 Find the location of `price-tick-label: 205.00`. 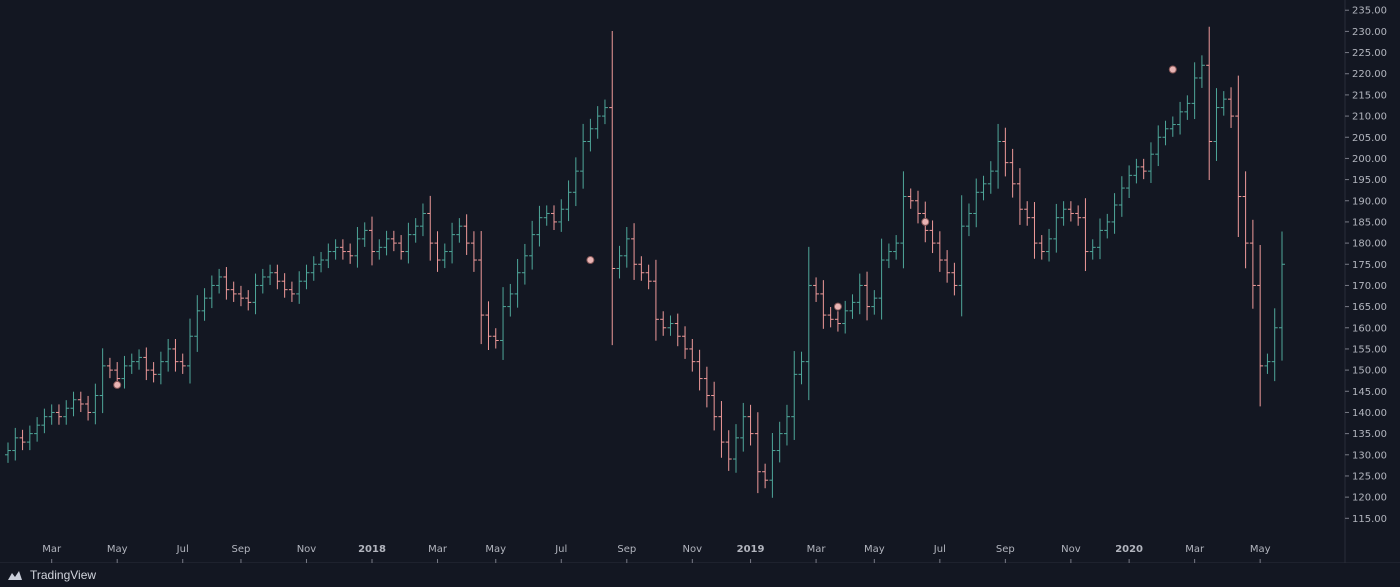

price-tick-label: 205.00 is located at coordinates (1369, 138).